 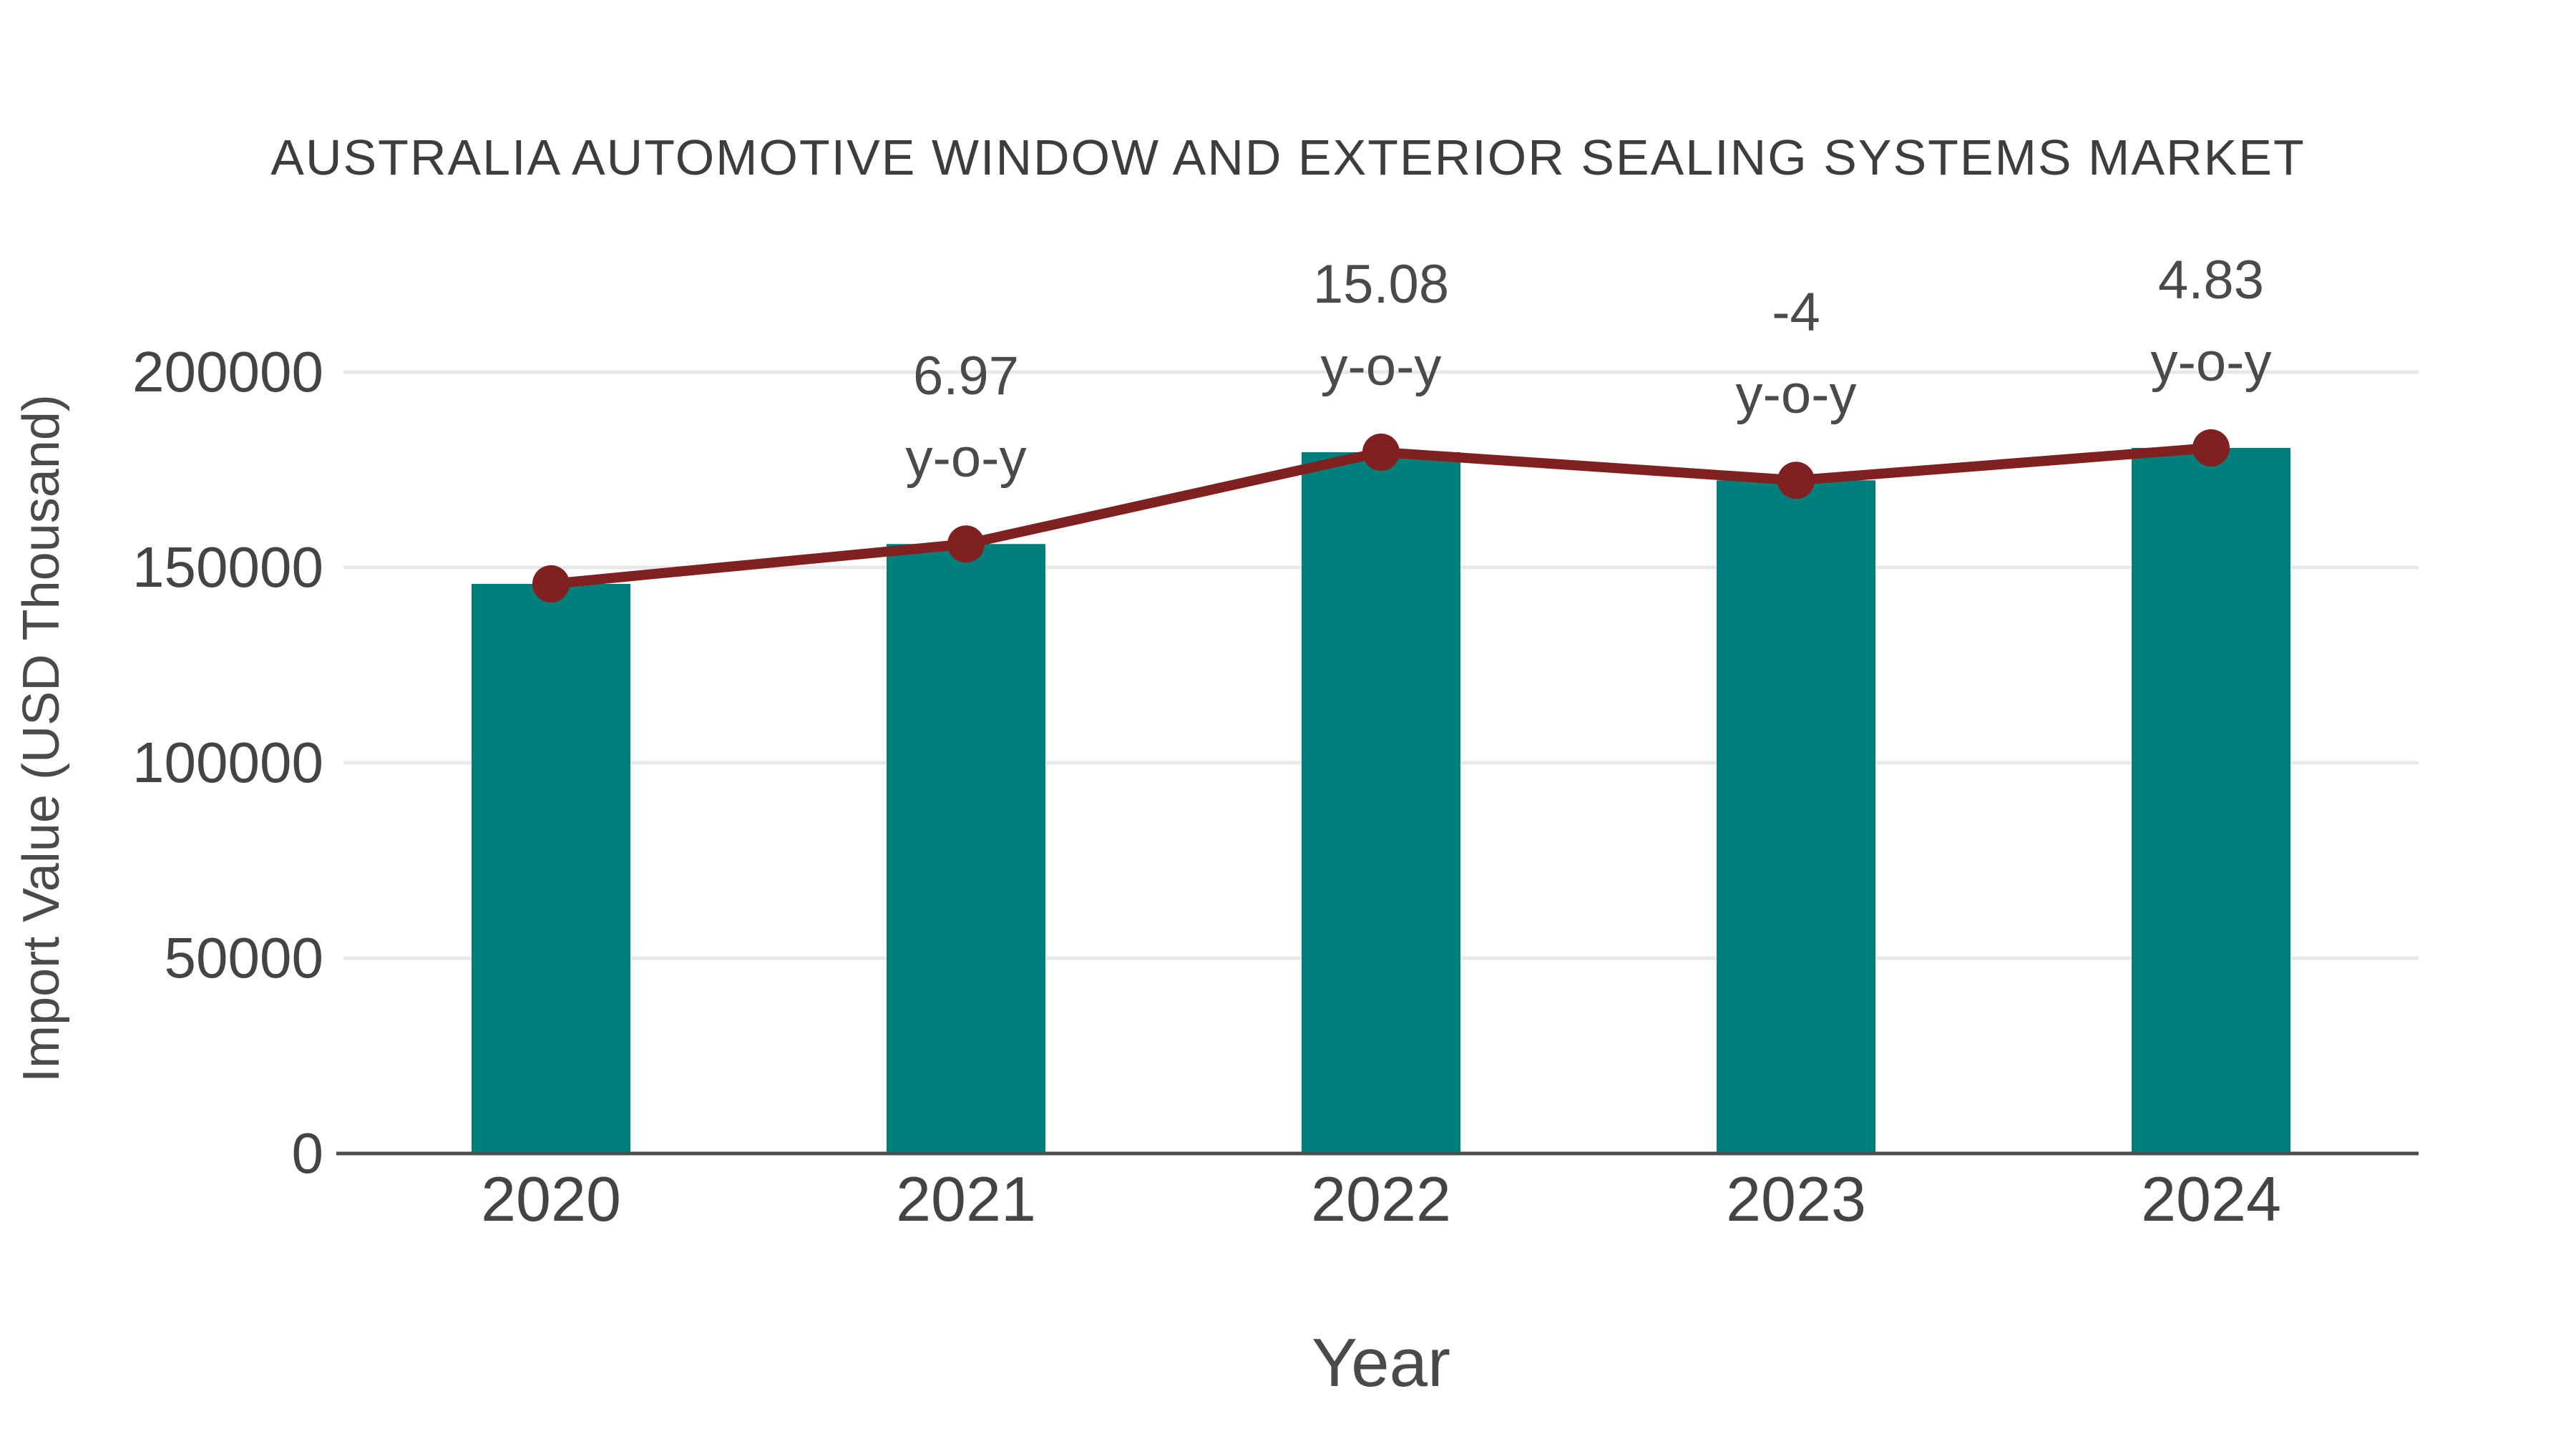 I want to click on yoy-annotation-line: 4.83, so click(x=2211, y=280).